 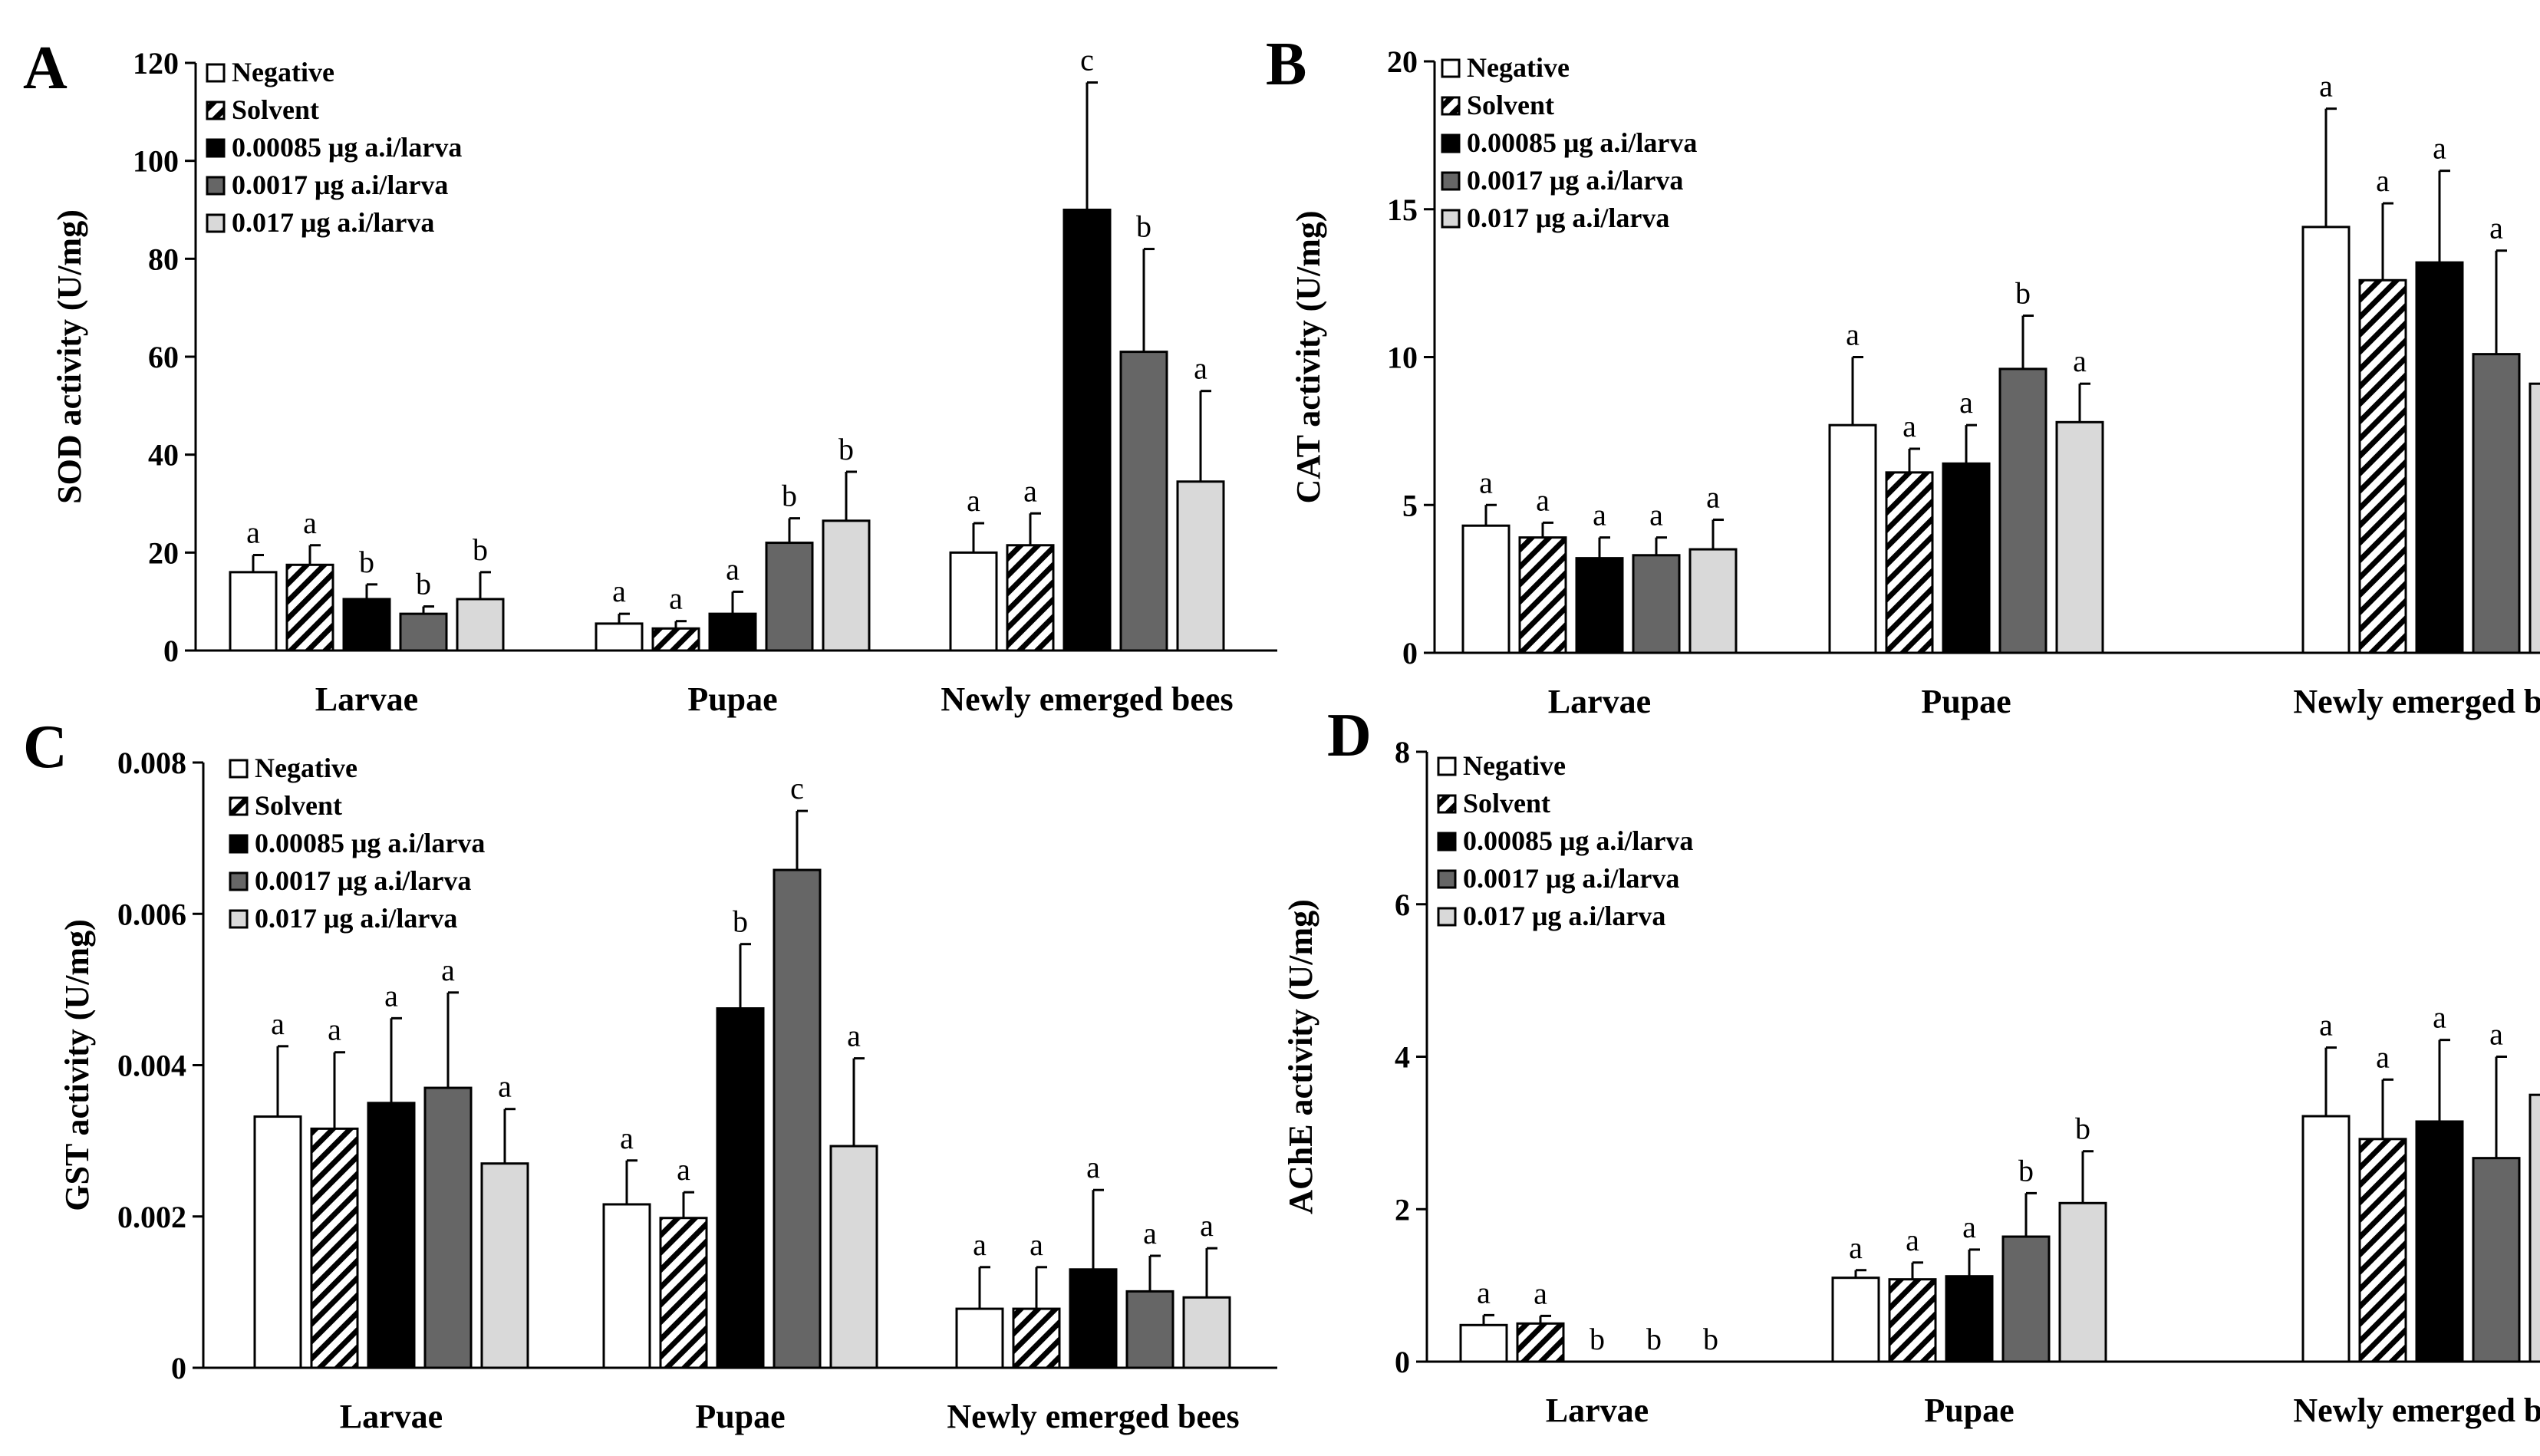 What do you see at coordinates (1402, 210) in the screenshot?
I see `y-tick-label: 15` at bounding box center [1402, 210].